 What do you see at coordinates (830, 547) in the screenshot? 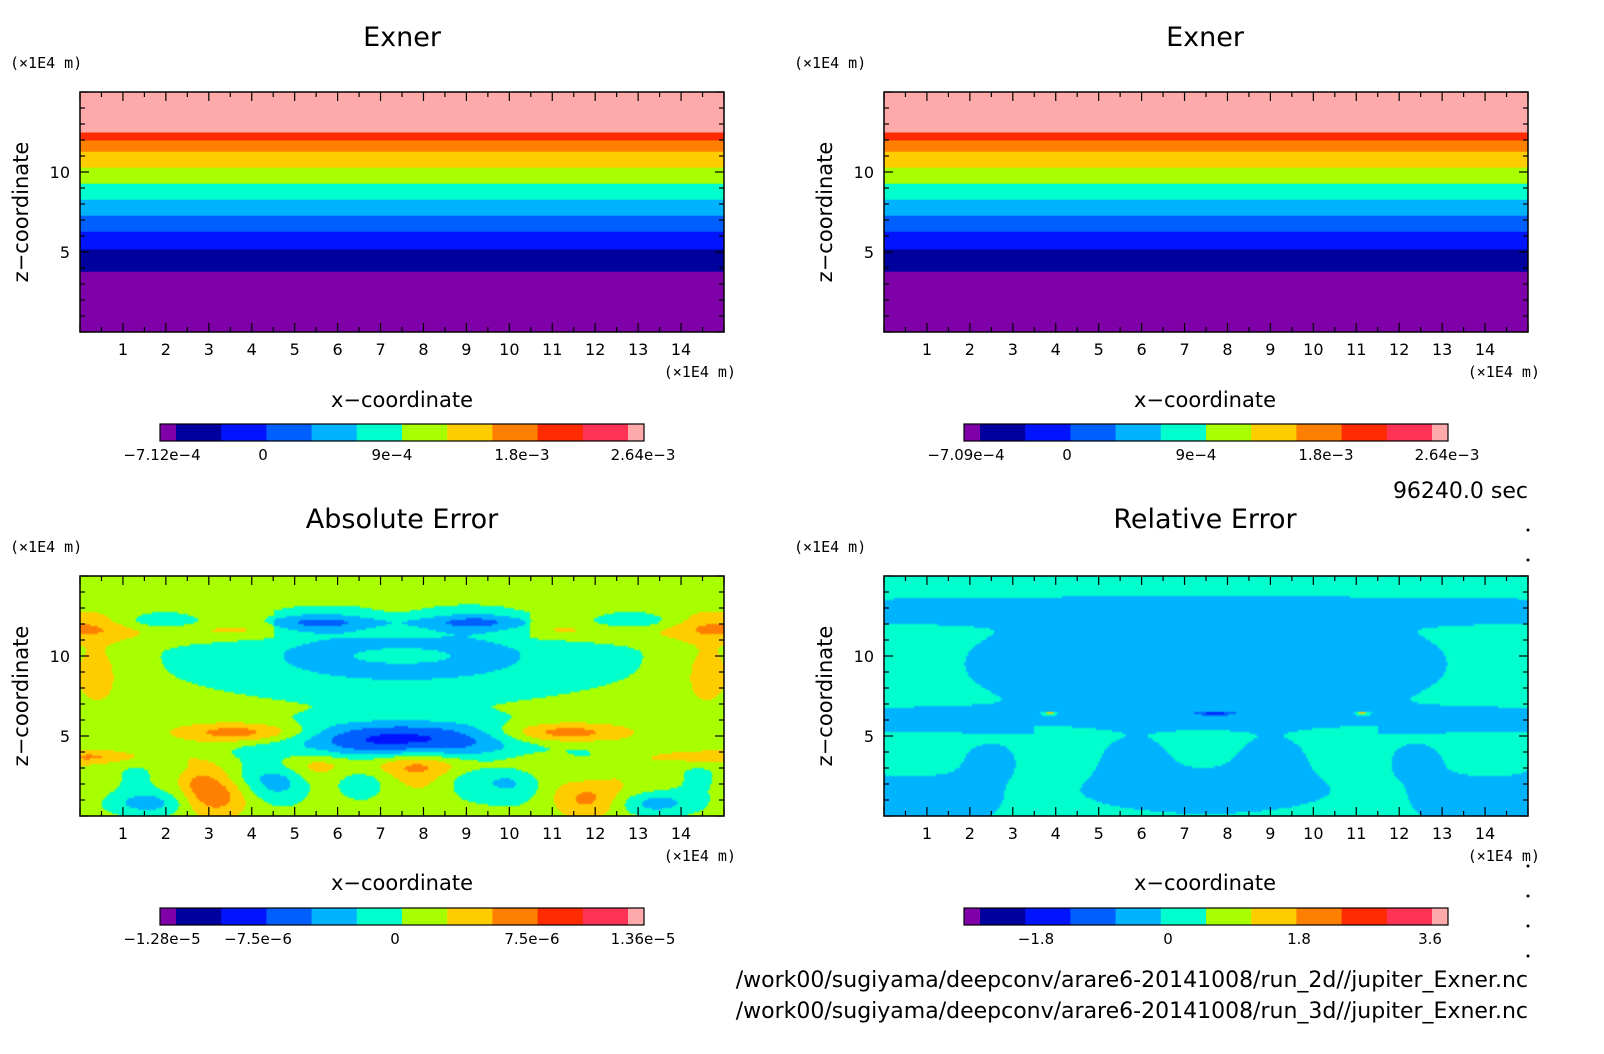
I see `y-unit-label: (×1E4 m)` at bounding box center [830, 547].